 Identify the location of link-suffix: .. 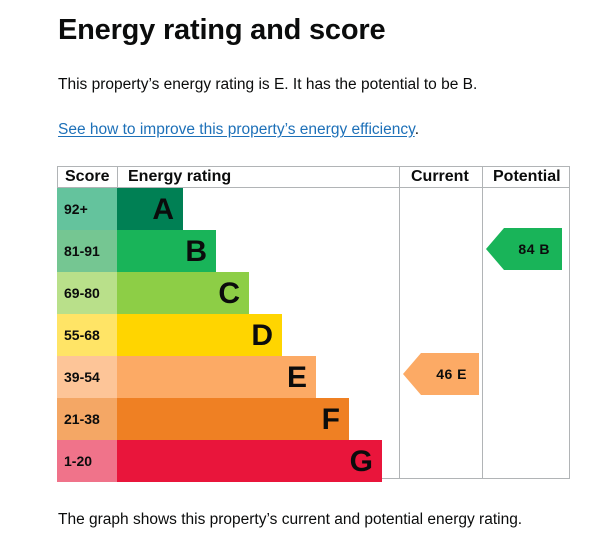
(416, 129).